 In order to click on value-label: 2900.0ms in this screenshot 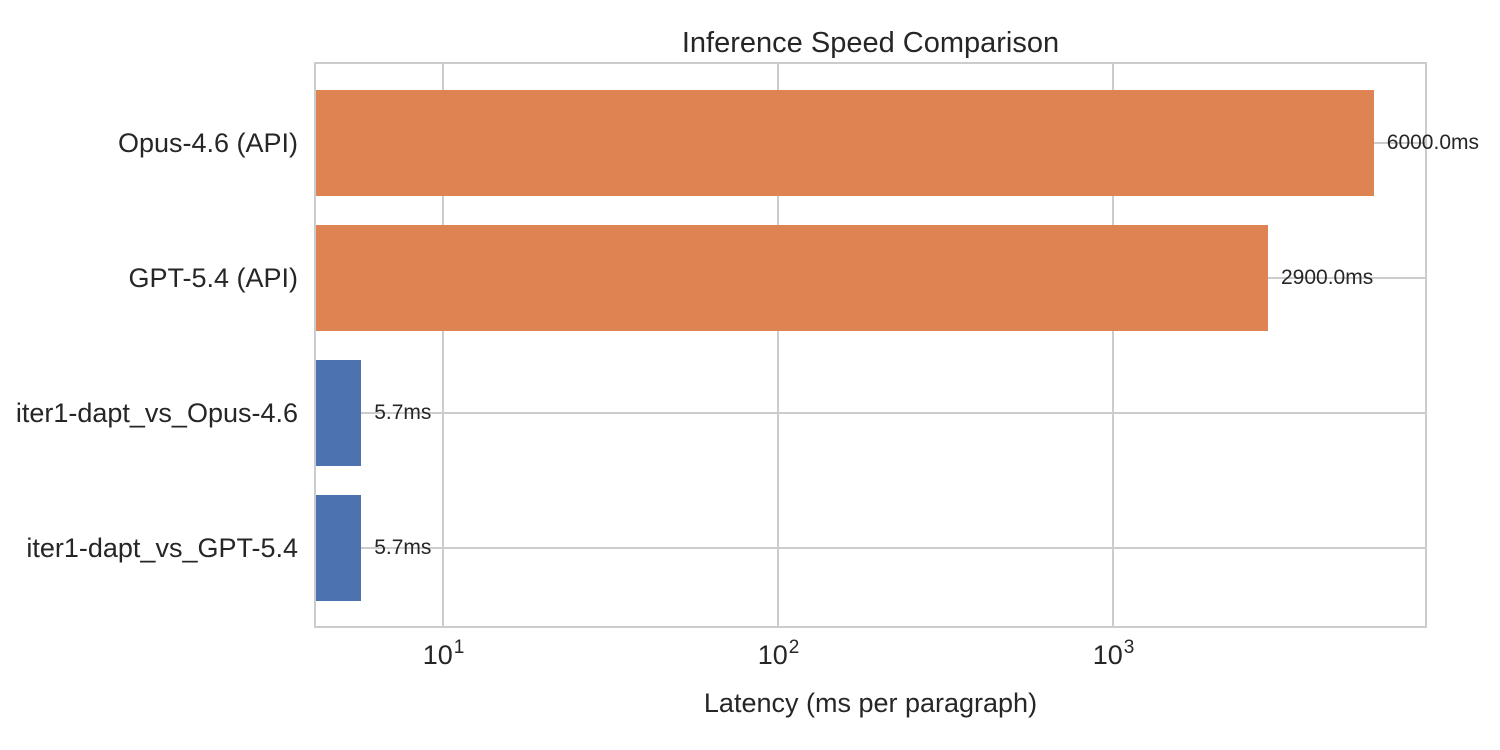, I will do `click(1327, 277)`.